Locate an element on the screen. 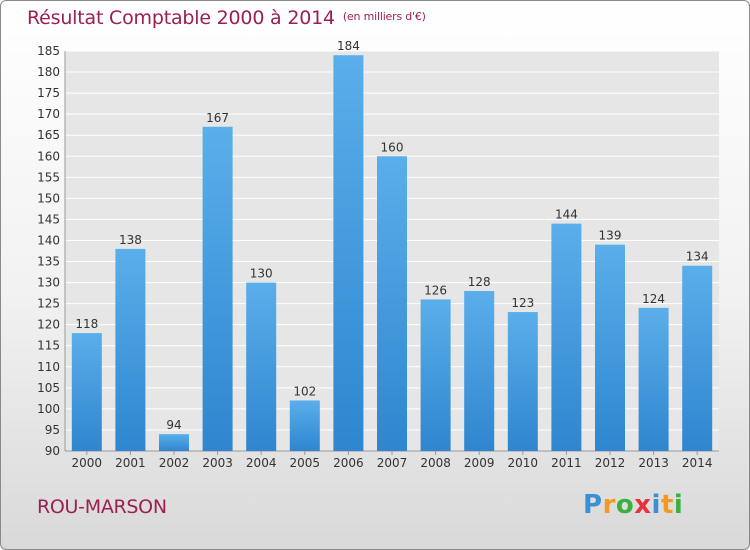 This screenshot has width=750, height=550. y-tick-label: 175 is located at coordinates (48, 93).